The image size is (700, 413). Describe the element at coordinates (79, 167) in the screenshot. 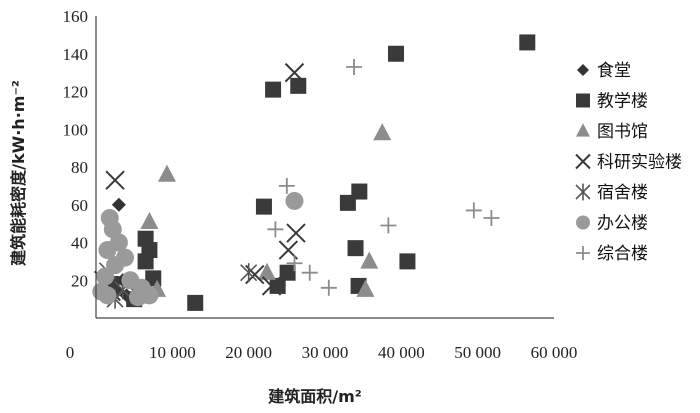

I see `y-tick-label: 80` at that location.